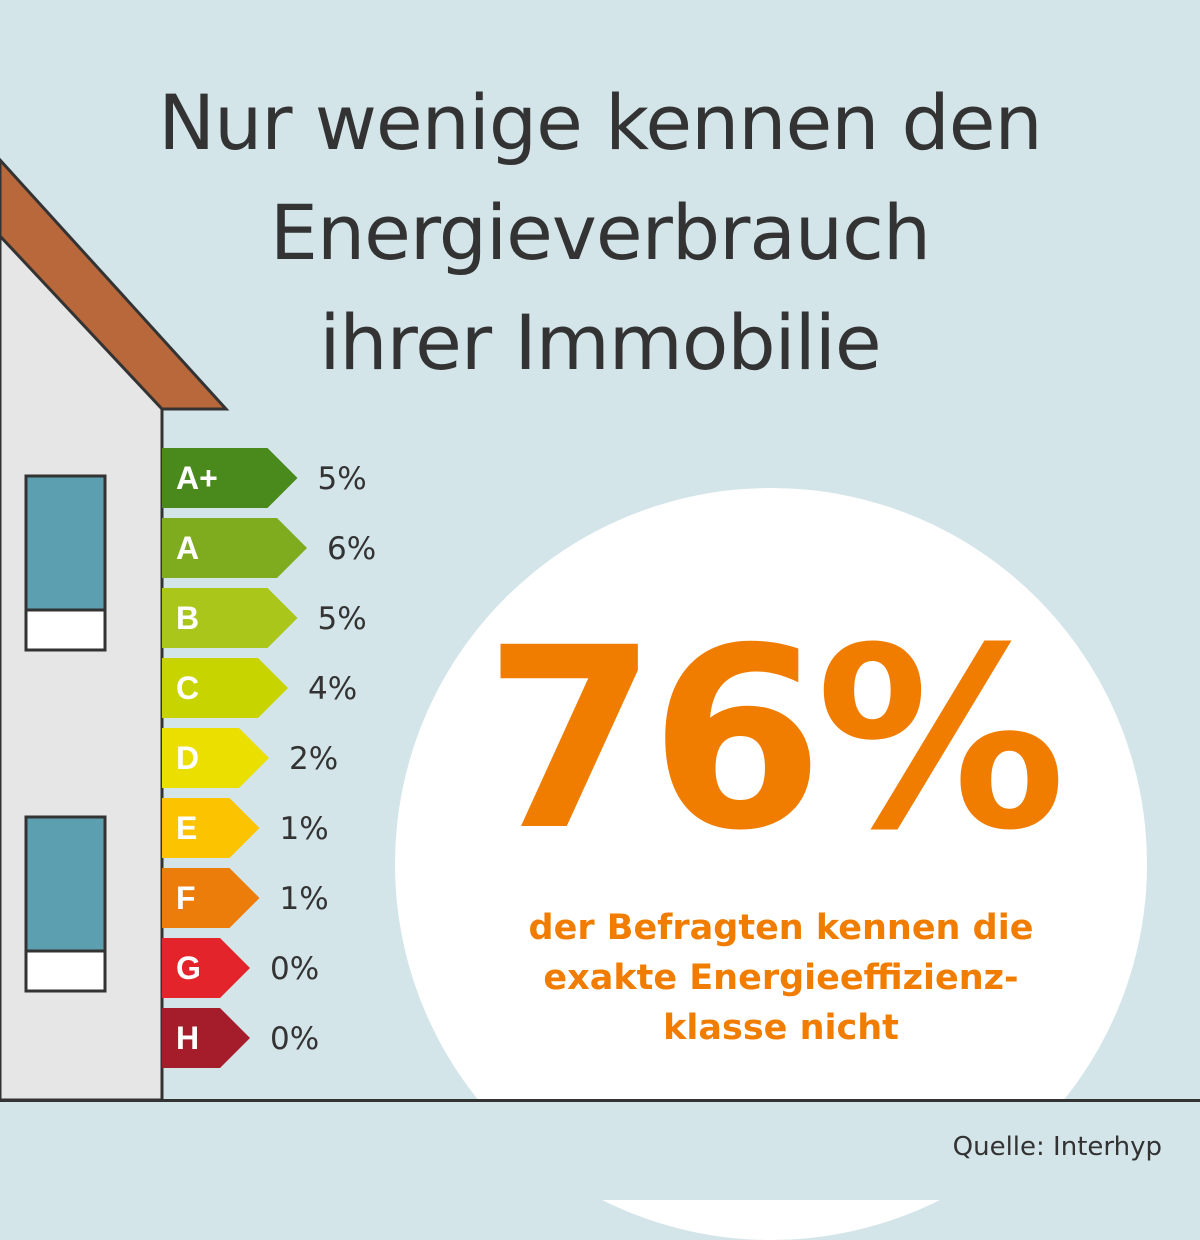 Image resolution: width=1200 pixels, height=1240 pixels. What do you see at coordinates (186, 828) in the screenshot?
I see `energy-class-label: E` at bounding box center [186, 828].